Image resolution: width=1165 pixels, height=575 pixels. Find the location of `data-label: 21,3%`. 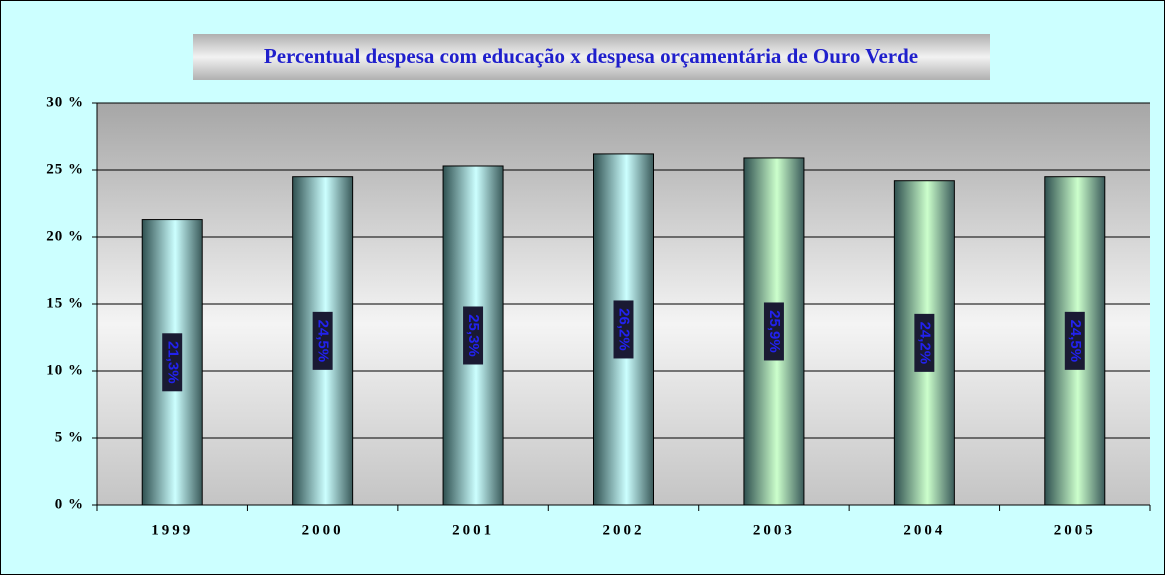

data-label: 21,3% is located at coordinates (172, 362).